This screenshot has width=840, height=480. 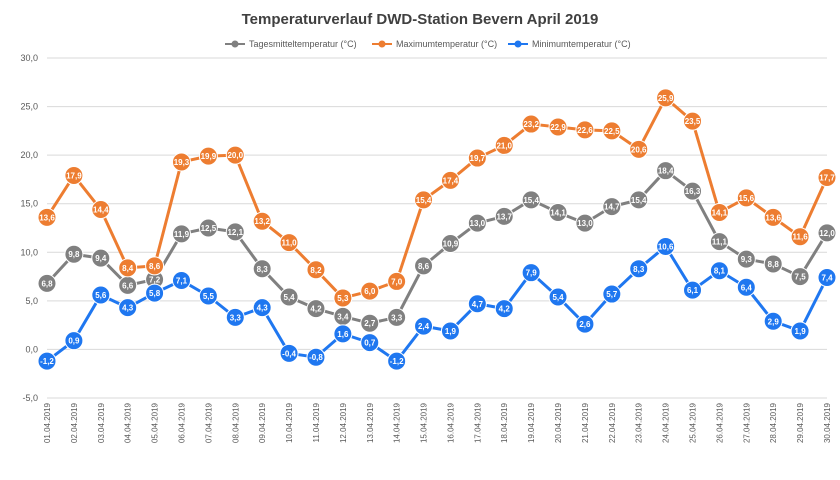 What do you see at coordinates (504, 216) in the screenshot?
I see `data-label: 13,7` at bounding box center [504, 216].